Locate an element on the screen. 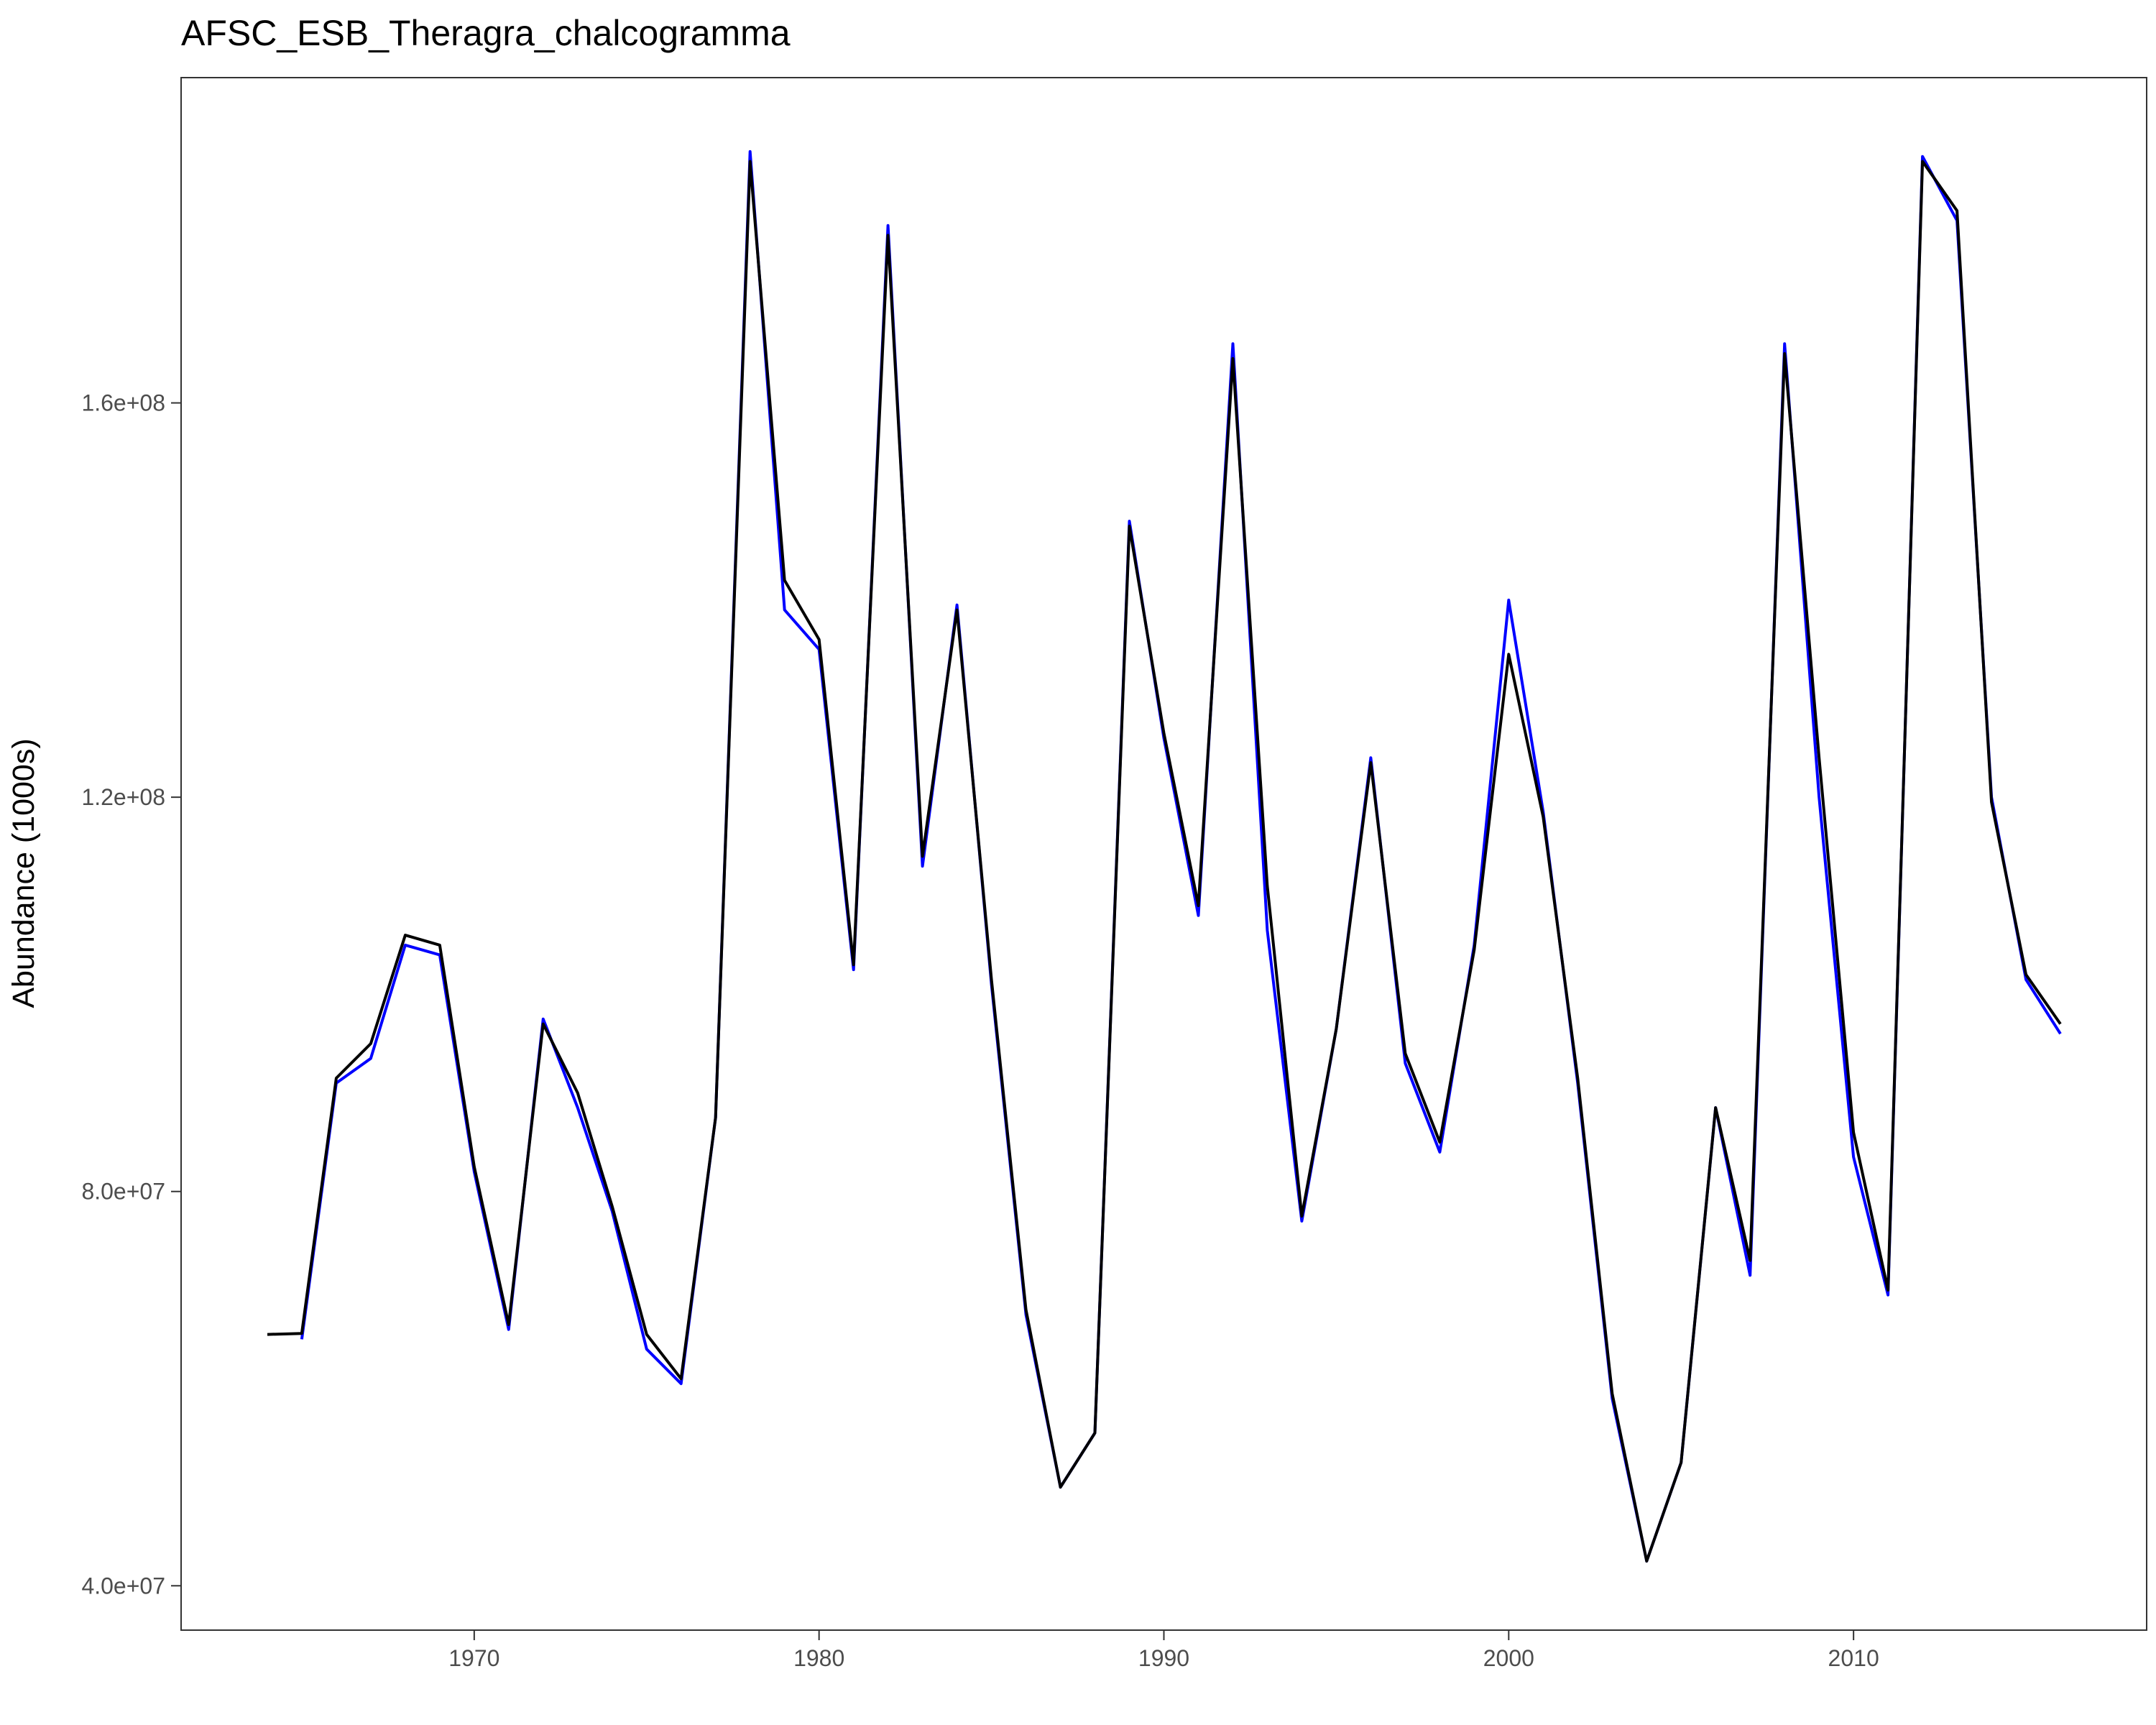  x-tick-label: 2010 is located at coordinates (1853, 1658).